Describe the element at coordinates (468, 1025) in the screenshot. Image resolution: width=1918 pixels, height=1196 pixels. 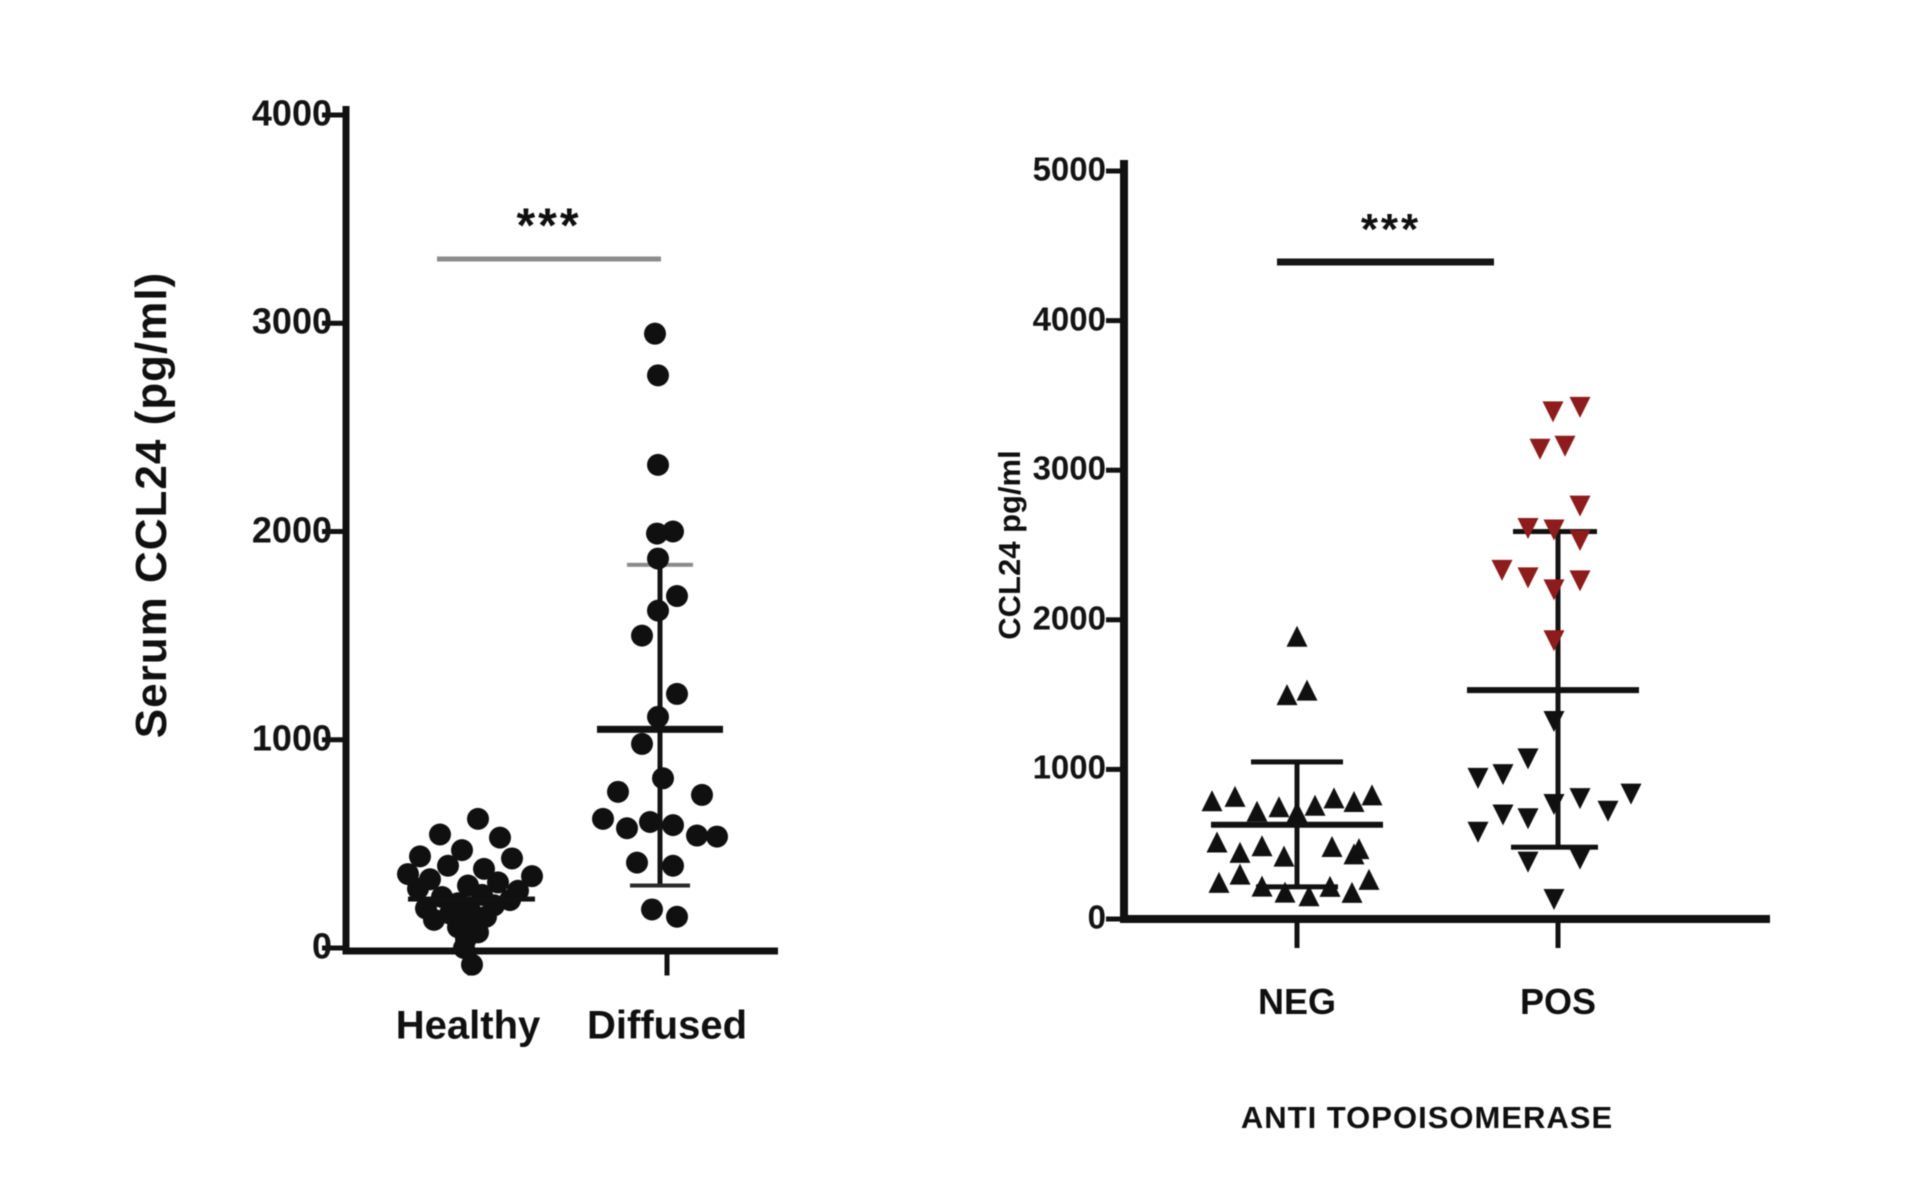
I see `left-category-label-healthy: Healthy` at that location.